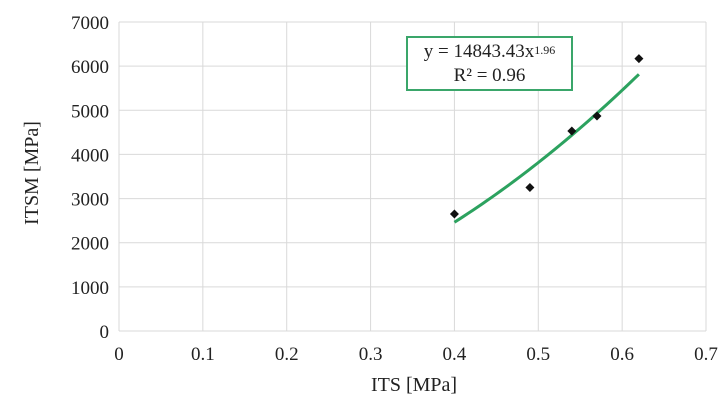 This screenshot has height=401, width=719. What do you see at coordinates (545, 50) in the screenshot?
I see `equation-exponent: 1.96` at bounding box center [545, 50].